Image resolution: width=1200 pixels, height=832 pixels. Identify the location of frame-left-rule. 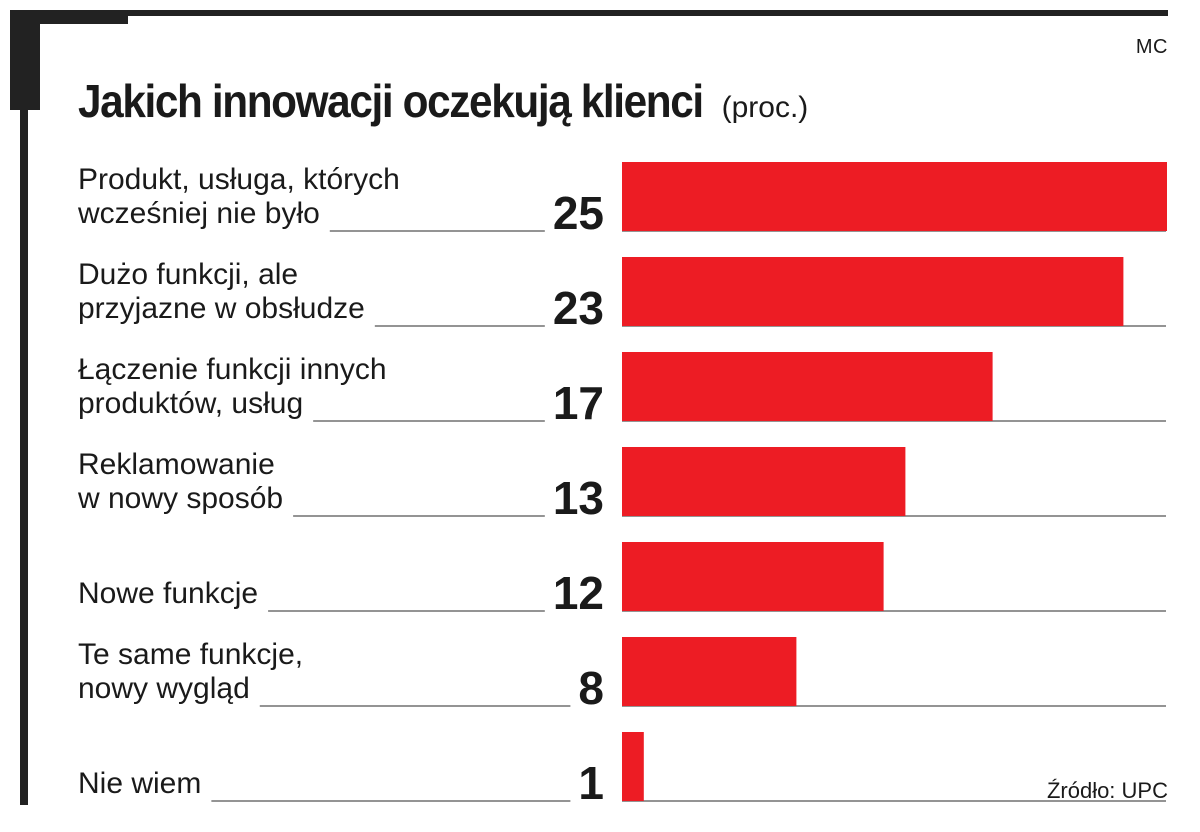
(24, 407).